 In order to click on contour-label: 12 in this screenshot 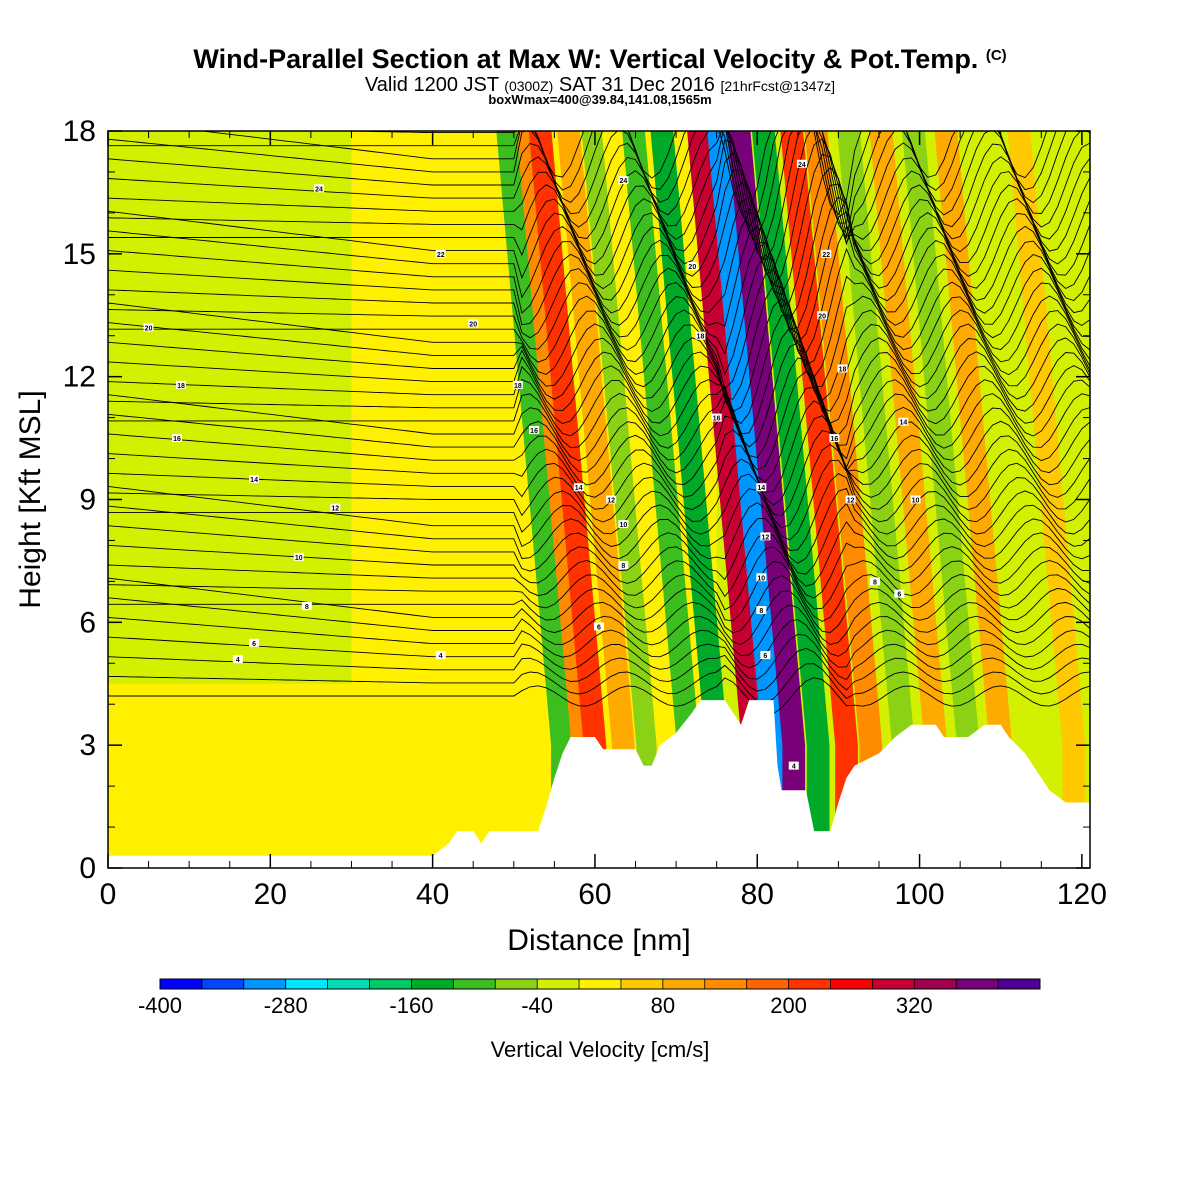, I will do `click(765, 537)`.